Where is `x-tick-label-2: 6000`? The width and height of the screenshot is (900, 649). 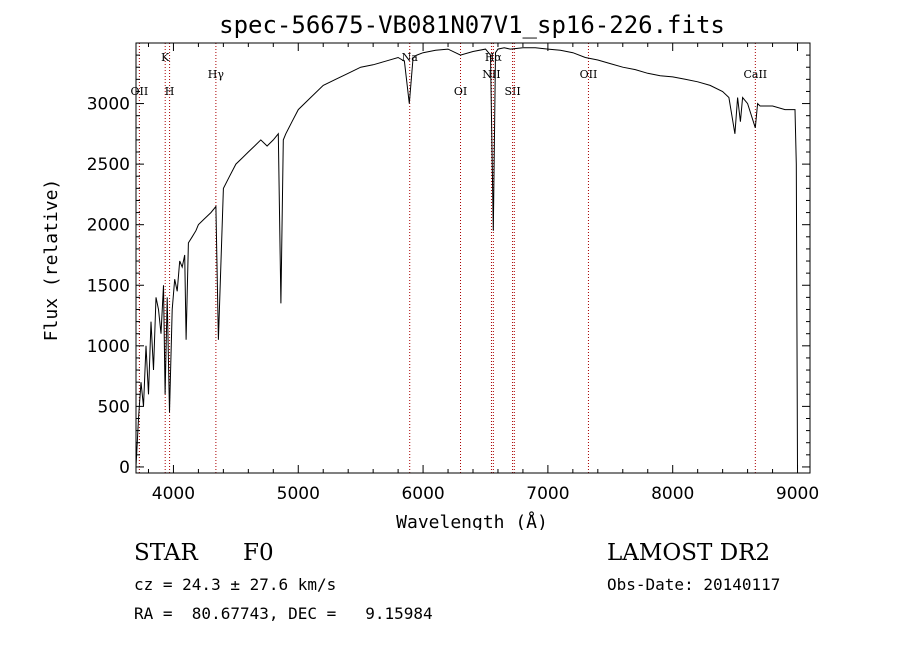 x-tick-label-2: 6000 is located at coordinates (422, 494).